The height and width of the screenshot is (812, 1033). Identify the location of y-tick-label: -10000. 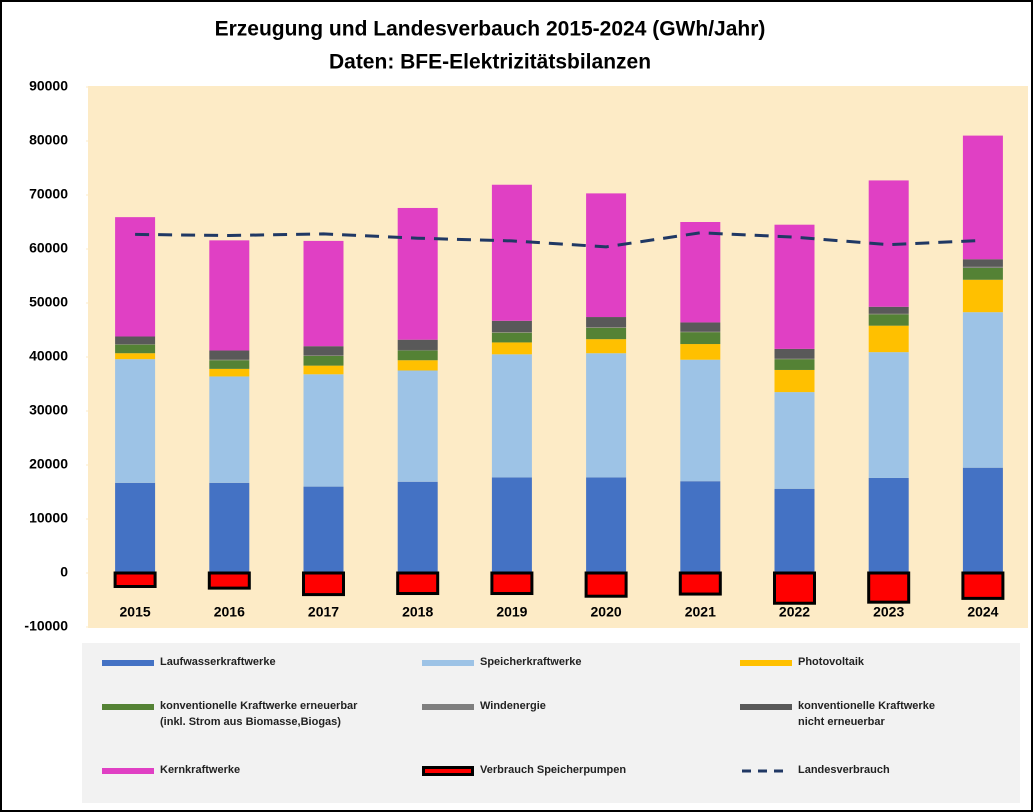
(46, 626).